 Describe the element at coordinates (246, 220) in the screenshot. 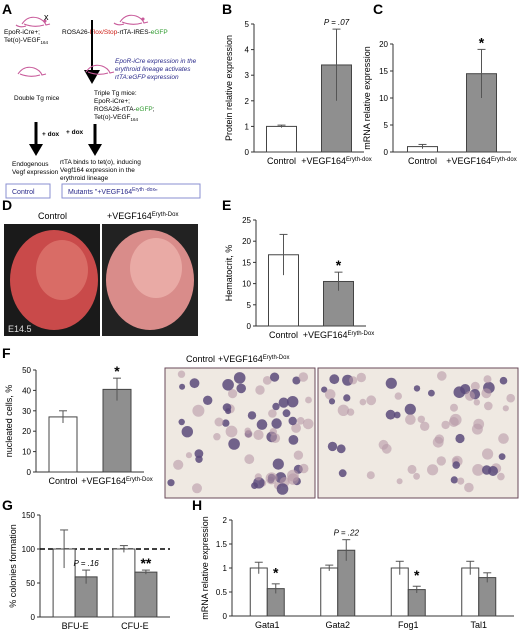

I see `y-tick-label: 25` at that location.